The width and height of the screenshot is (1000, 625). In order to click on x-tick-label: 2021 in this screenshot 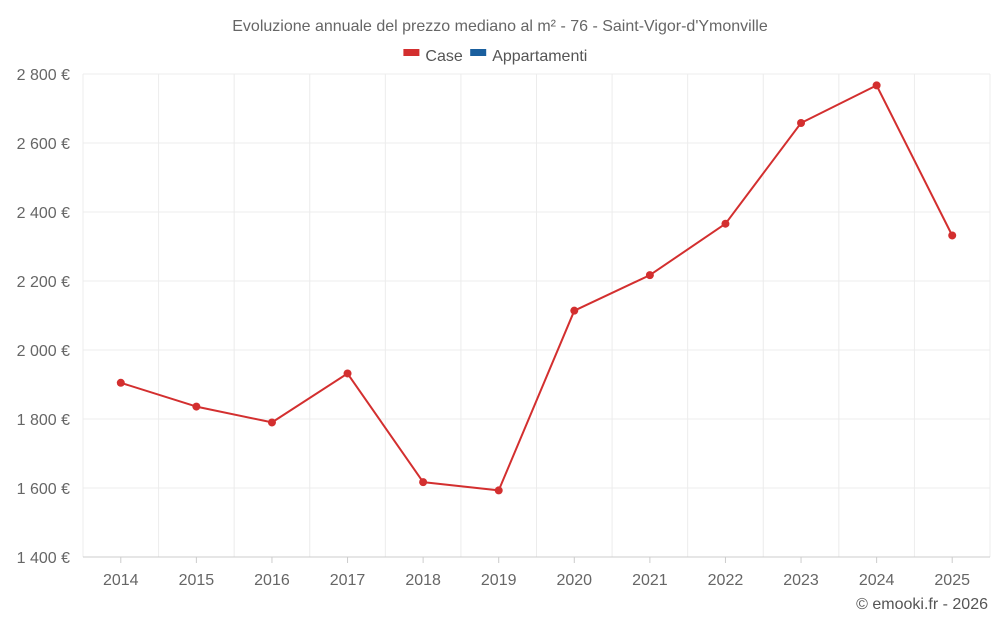, I will do `click(650, 580)`.